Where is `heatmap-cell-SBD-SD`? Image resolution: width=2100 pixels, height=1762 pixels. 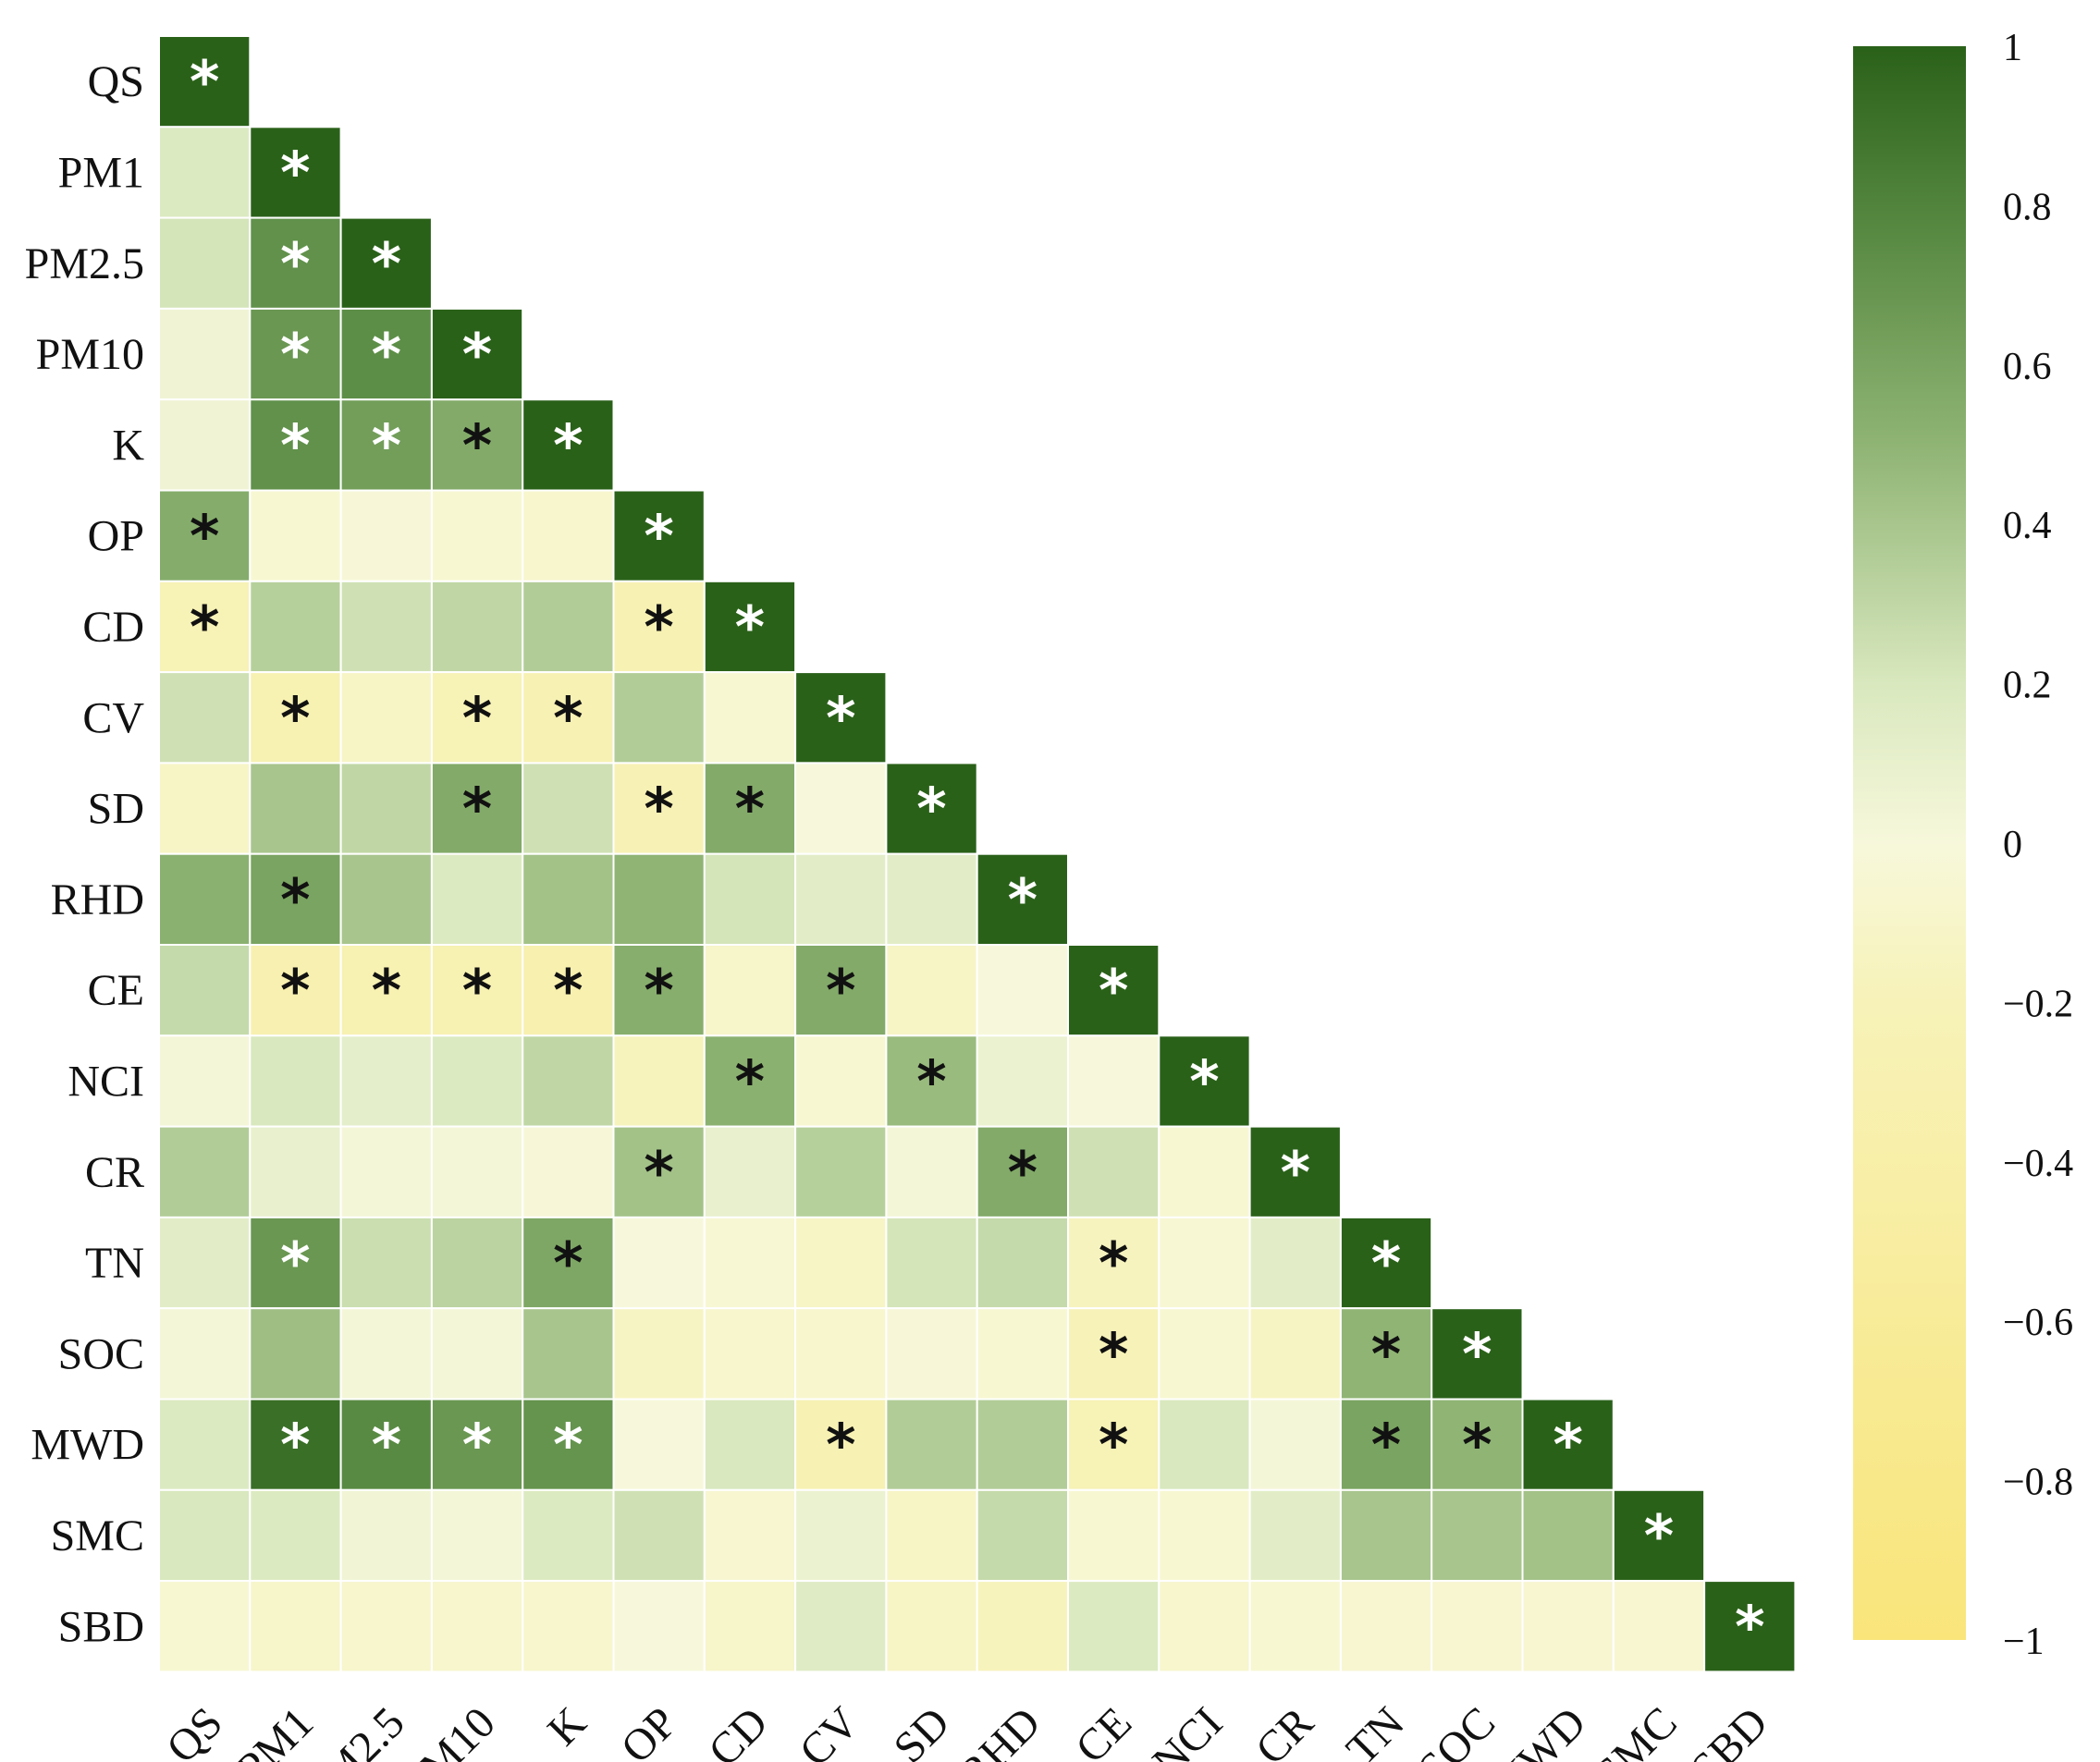 heatmap-cell-SBD-SD is located at coordinates (931, 1626).